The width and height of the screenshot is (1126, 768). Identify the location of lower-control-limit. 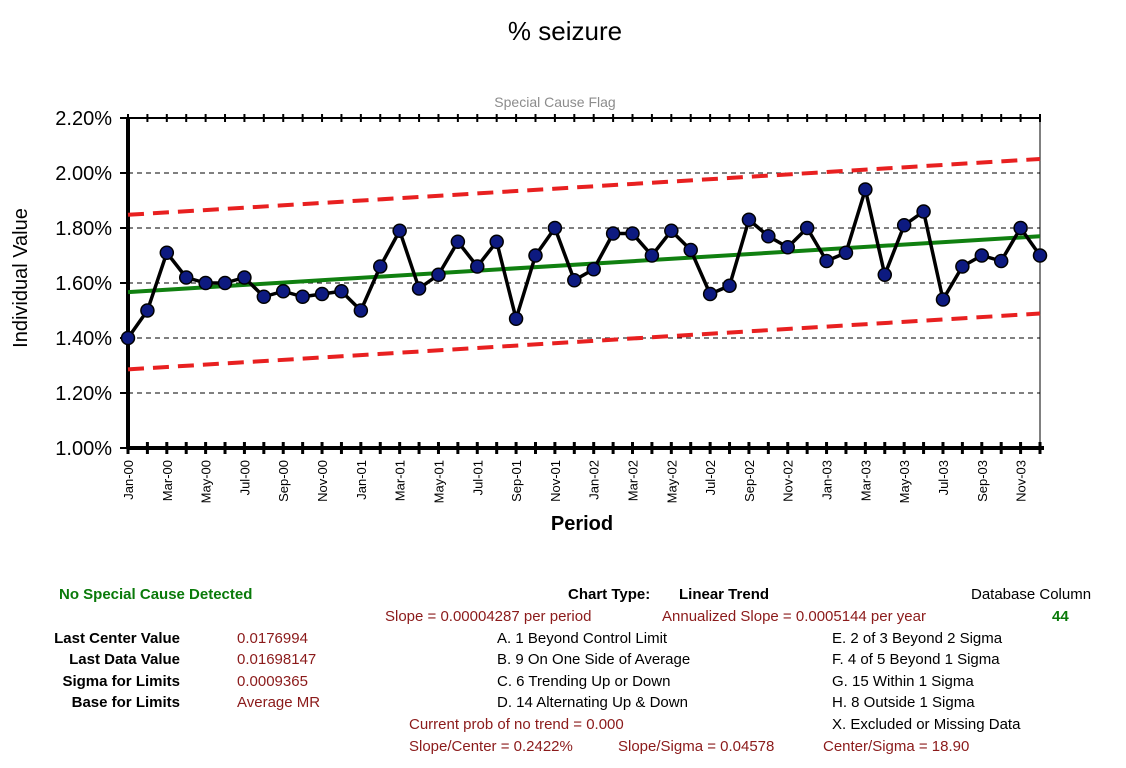
(584, 341).